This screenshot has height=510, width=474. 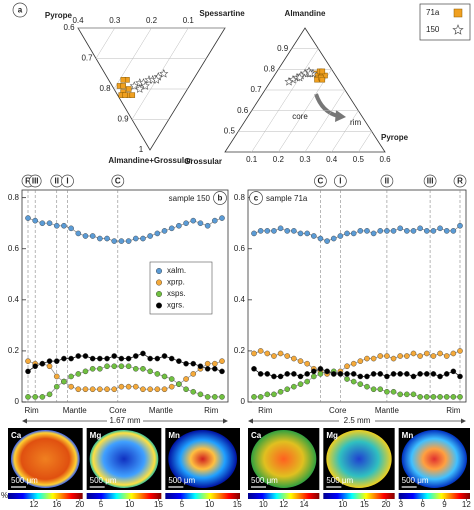 What do you see at coordinates (355, 122) in the screenshot?
I see `annotation: rim` at bounding box center [355, 122].